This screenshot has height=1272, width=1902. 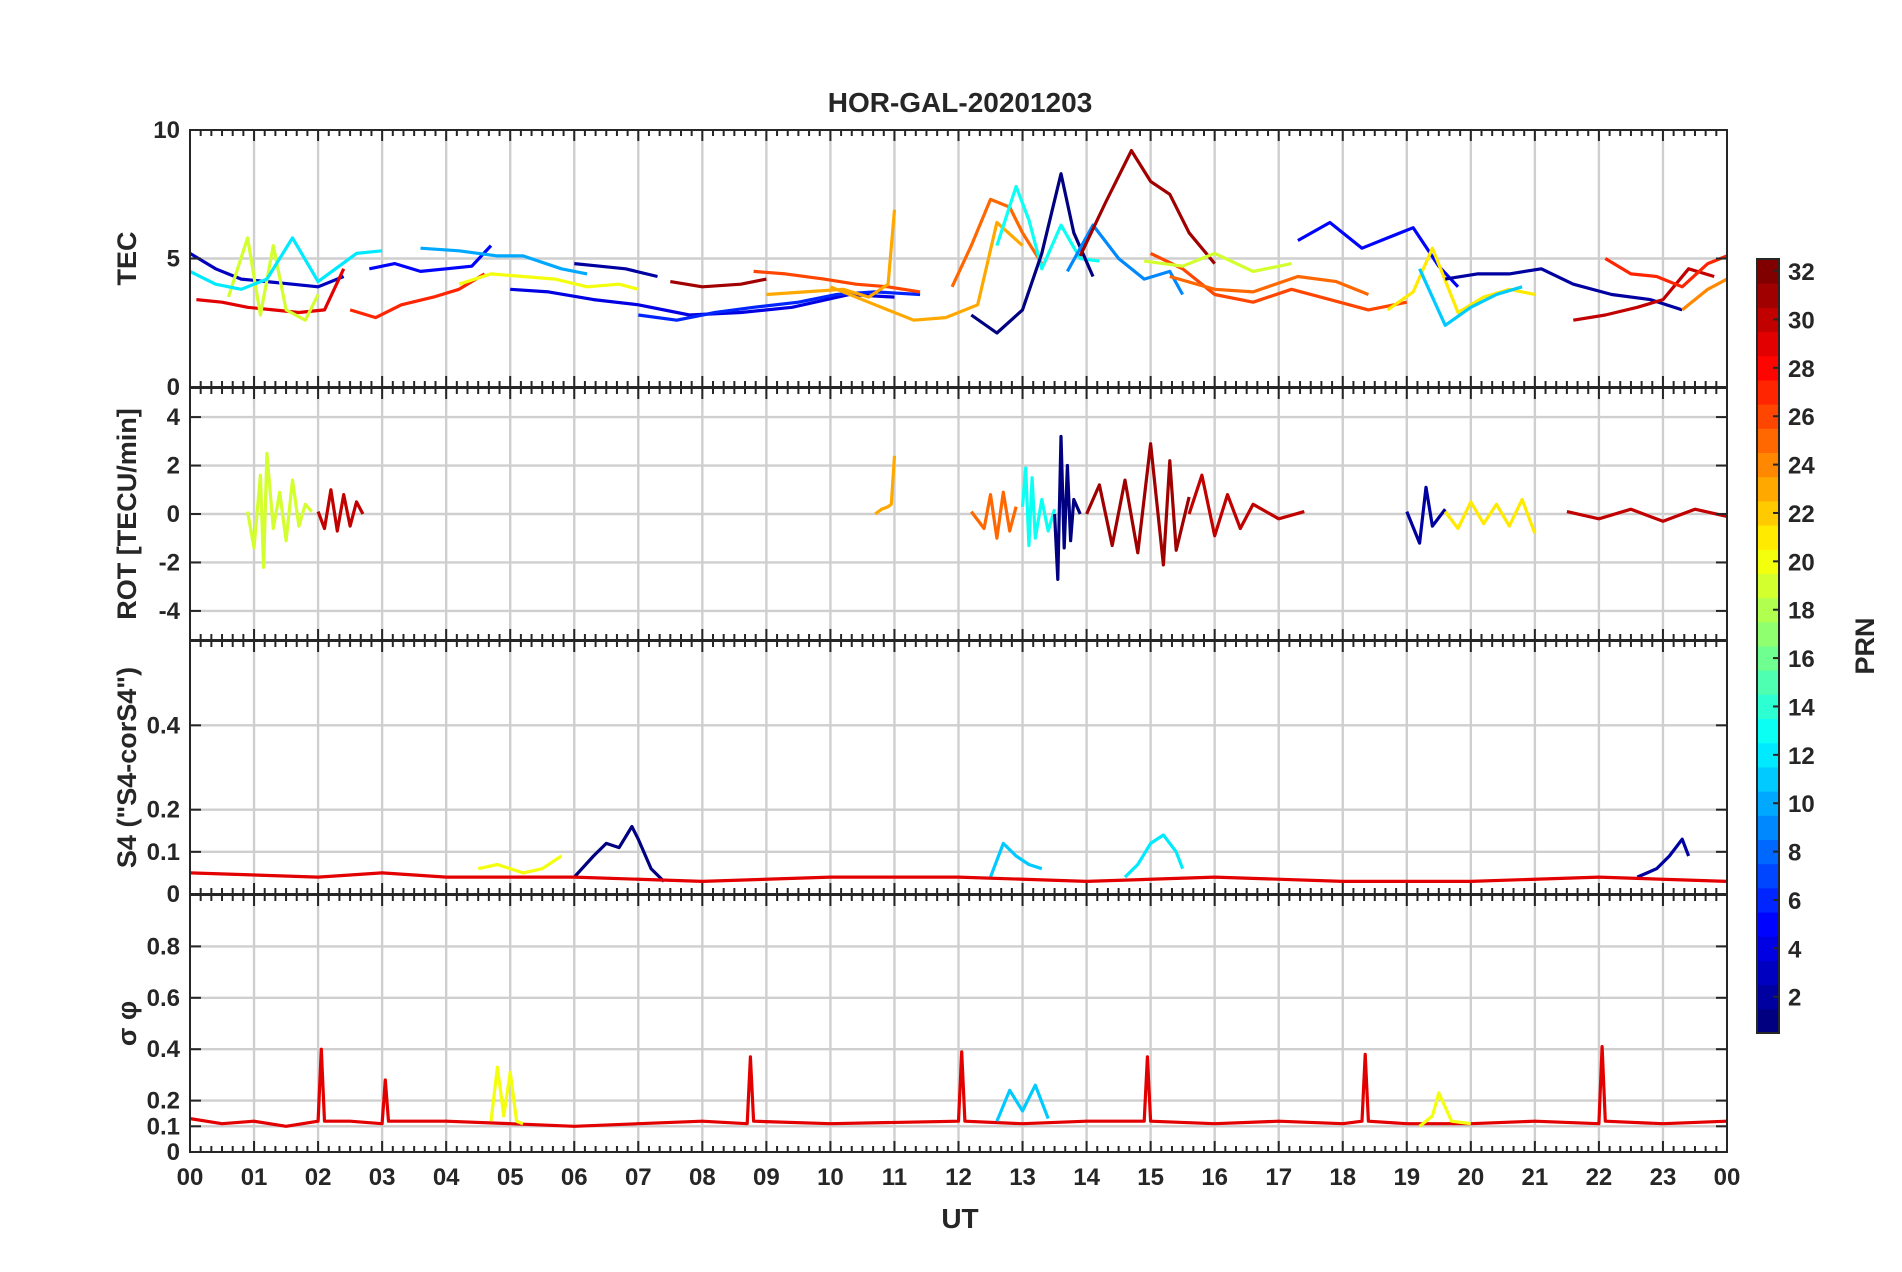 What do you see at coordinates (894, 1177) in the screenshot?
I see `x-tick-label: 11` at bounding box center [894, 1177].